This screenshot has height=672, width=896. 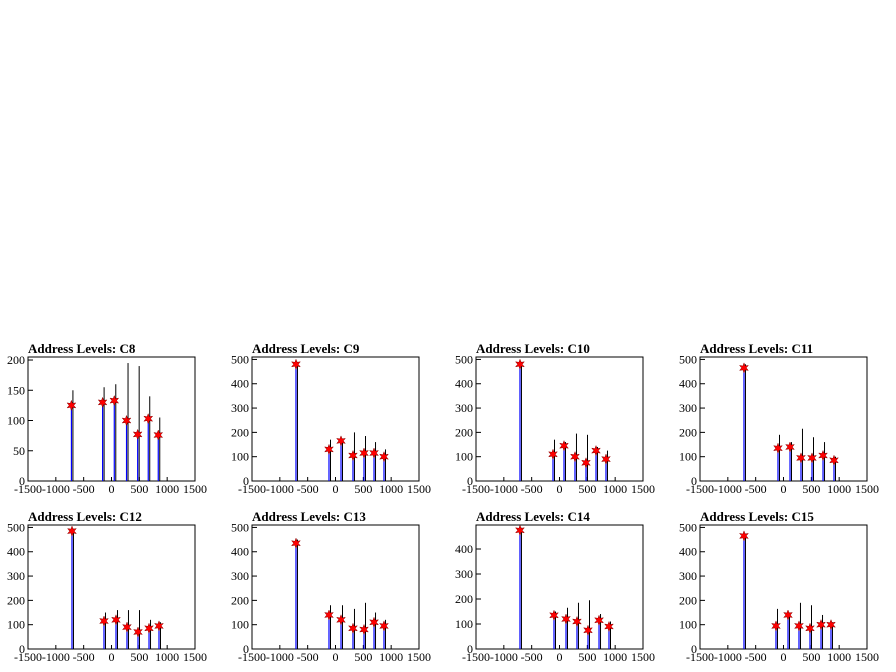 What do you see at coordinates (306, 348) in the screenshot?
I see `chart-title: Address Levels: C9` at bounding box center [306, 348].